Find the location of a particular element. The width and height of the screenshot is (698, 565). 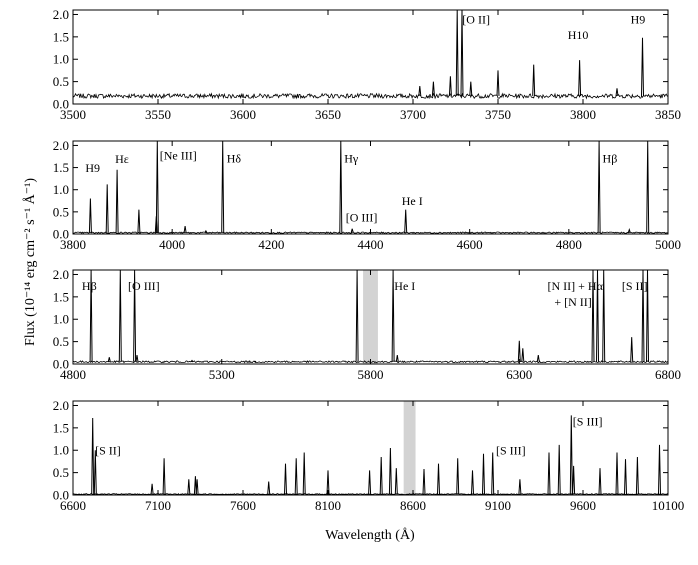

axes-frame is located at coordinates (370, 57).